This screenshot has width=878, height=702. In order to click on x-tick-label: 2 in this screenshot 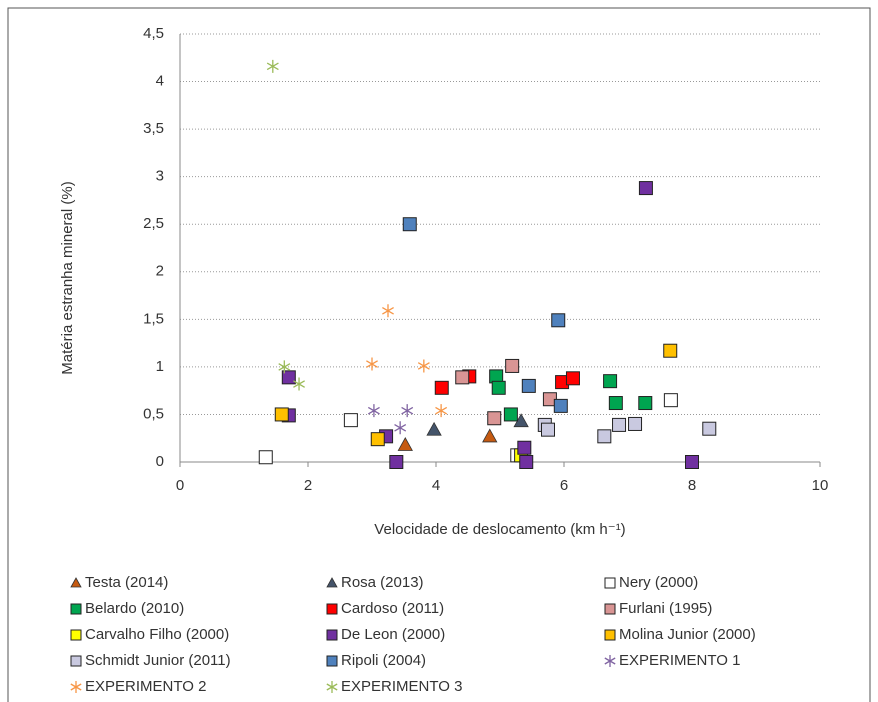, I will do `click(308, 485)`.